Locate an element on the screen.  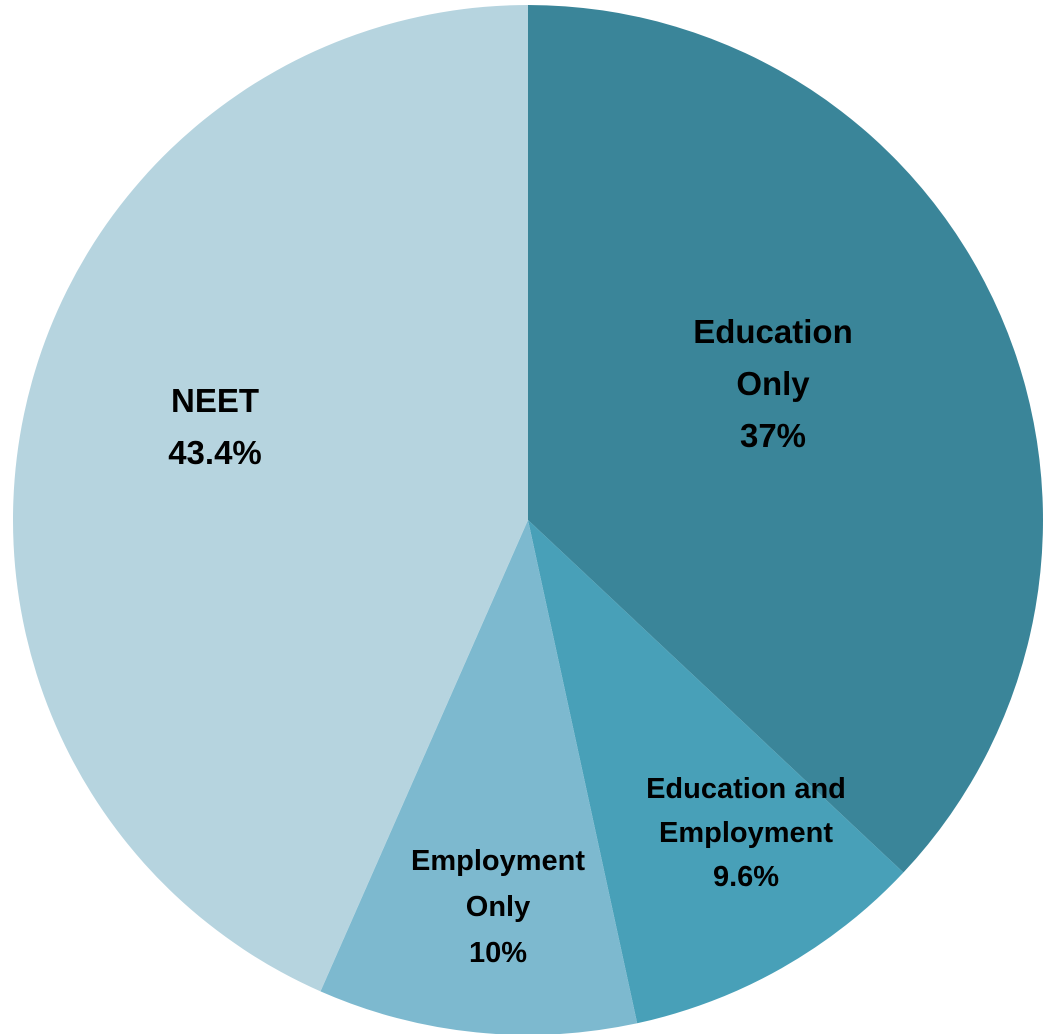
label-line: Education is located at coordinates (773, 331).